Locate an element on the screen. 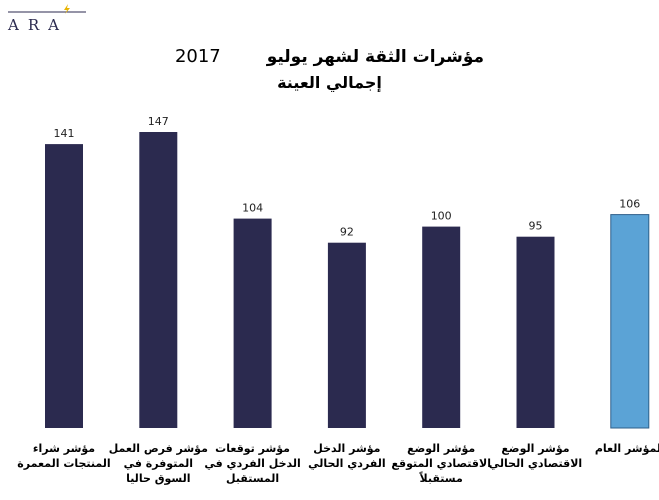  data-label-6: 95 is located at coordinates (536, 226).